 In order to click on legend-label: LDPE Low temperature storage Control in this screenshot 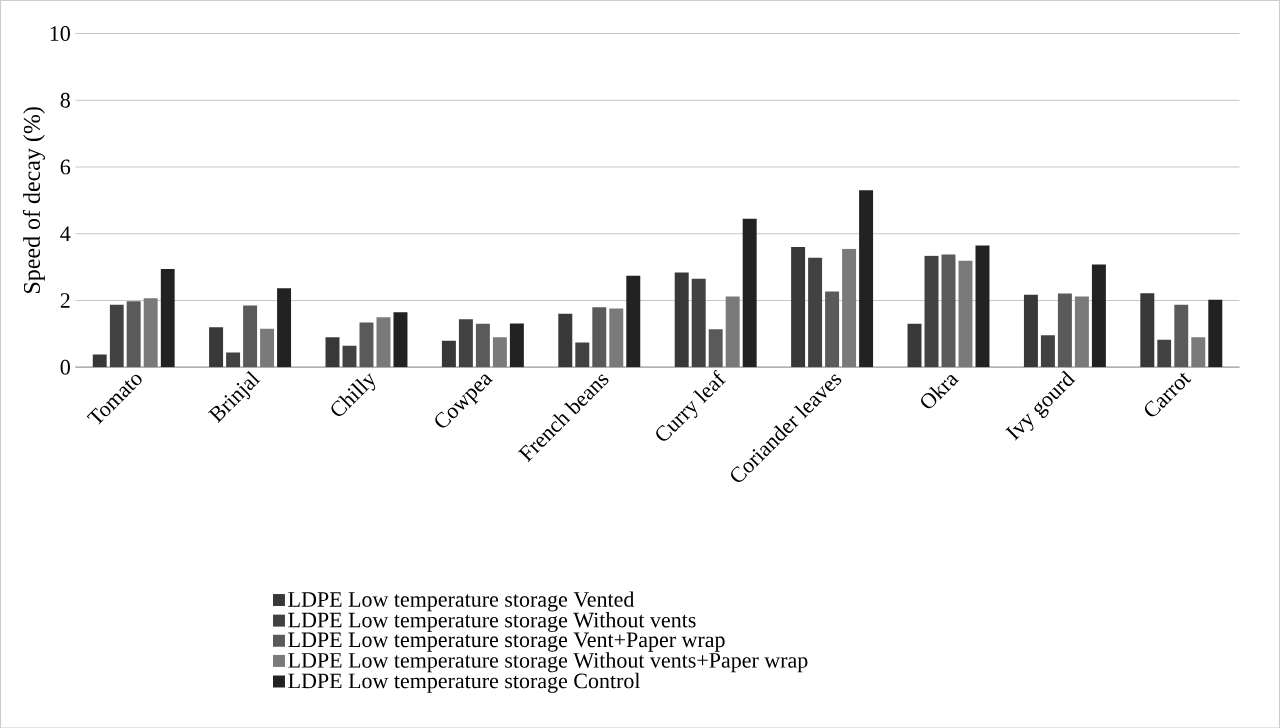, I will do `click(464, 682)`.